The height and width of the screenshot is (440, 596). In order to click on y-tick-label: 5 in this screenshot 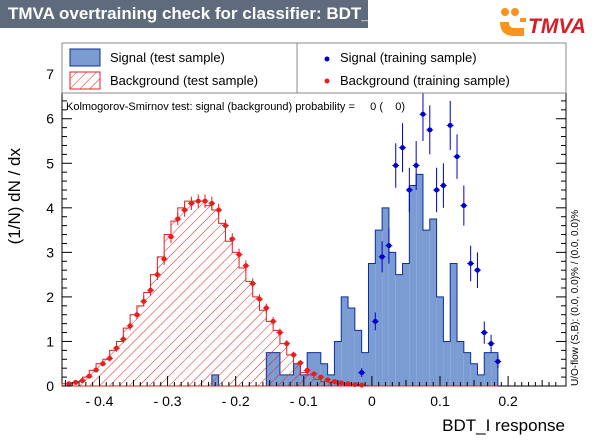, I will do `click(50, 163)`.